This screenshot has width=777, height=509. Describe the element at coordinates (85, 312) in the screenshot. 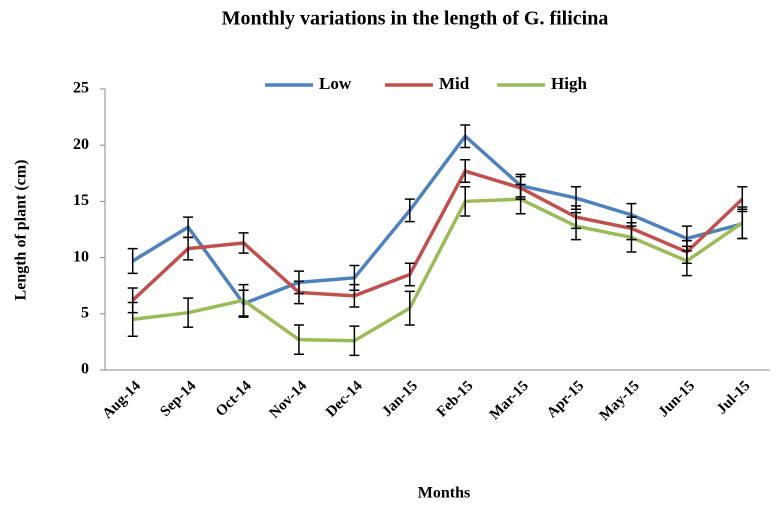

I see `y-tick-label: 5` at that location.